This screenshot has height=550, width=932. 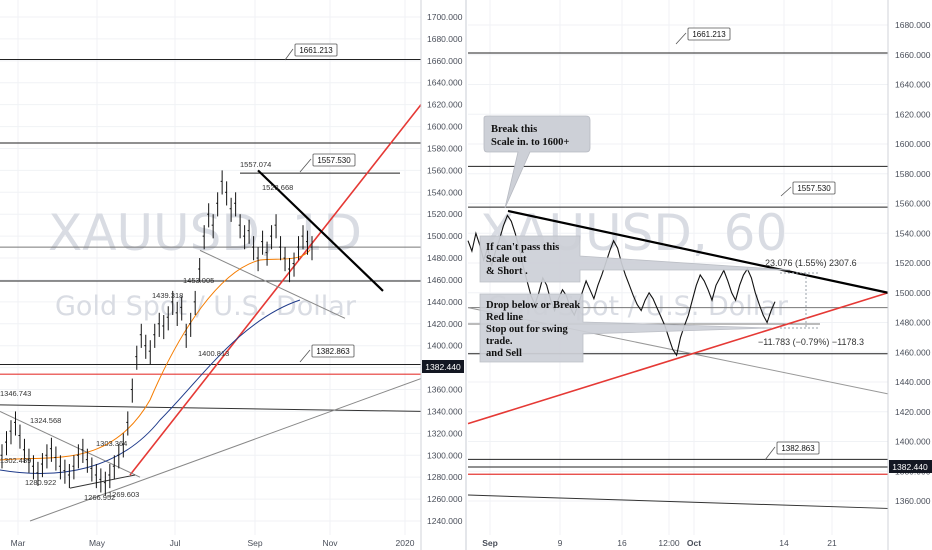 I want to click on right-level-boxes: 1661.213 1557.530 1382.863, so click(x=755, y=244).